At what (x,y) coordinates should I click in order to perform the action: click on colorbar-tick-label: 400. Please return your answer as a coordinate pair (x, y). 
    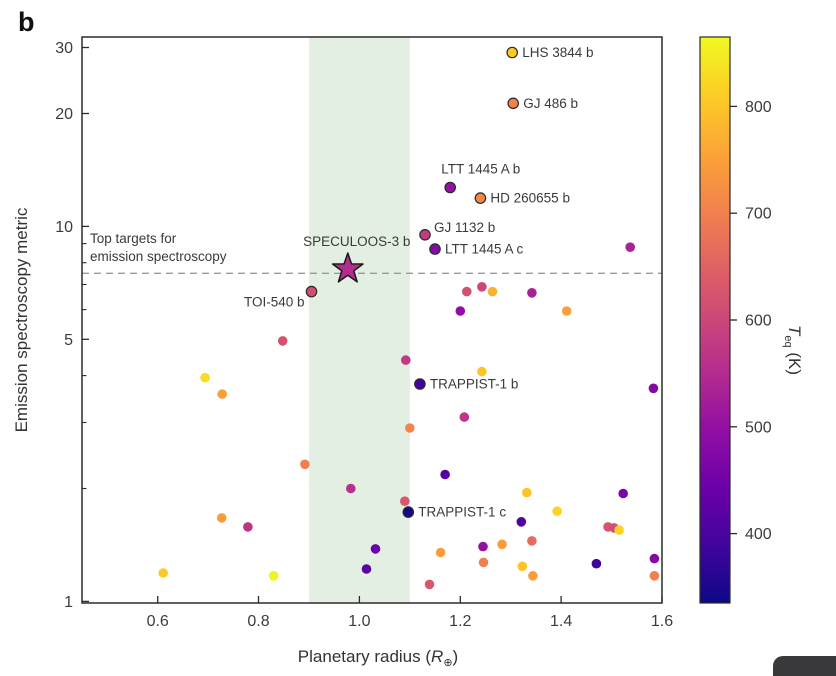
    Looking at the image, I should click on (758, 534).